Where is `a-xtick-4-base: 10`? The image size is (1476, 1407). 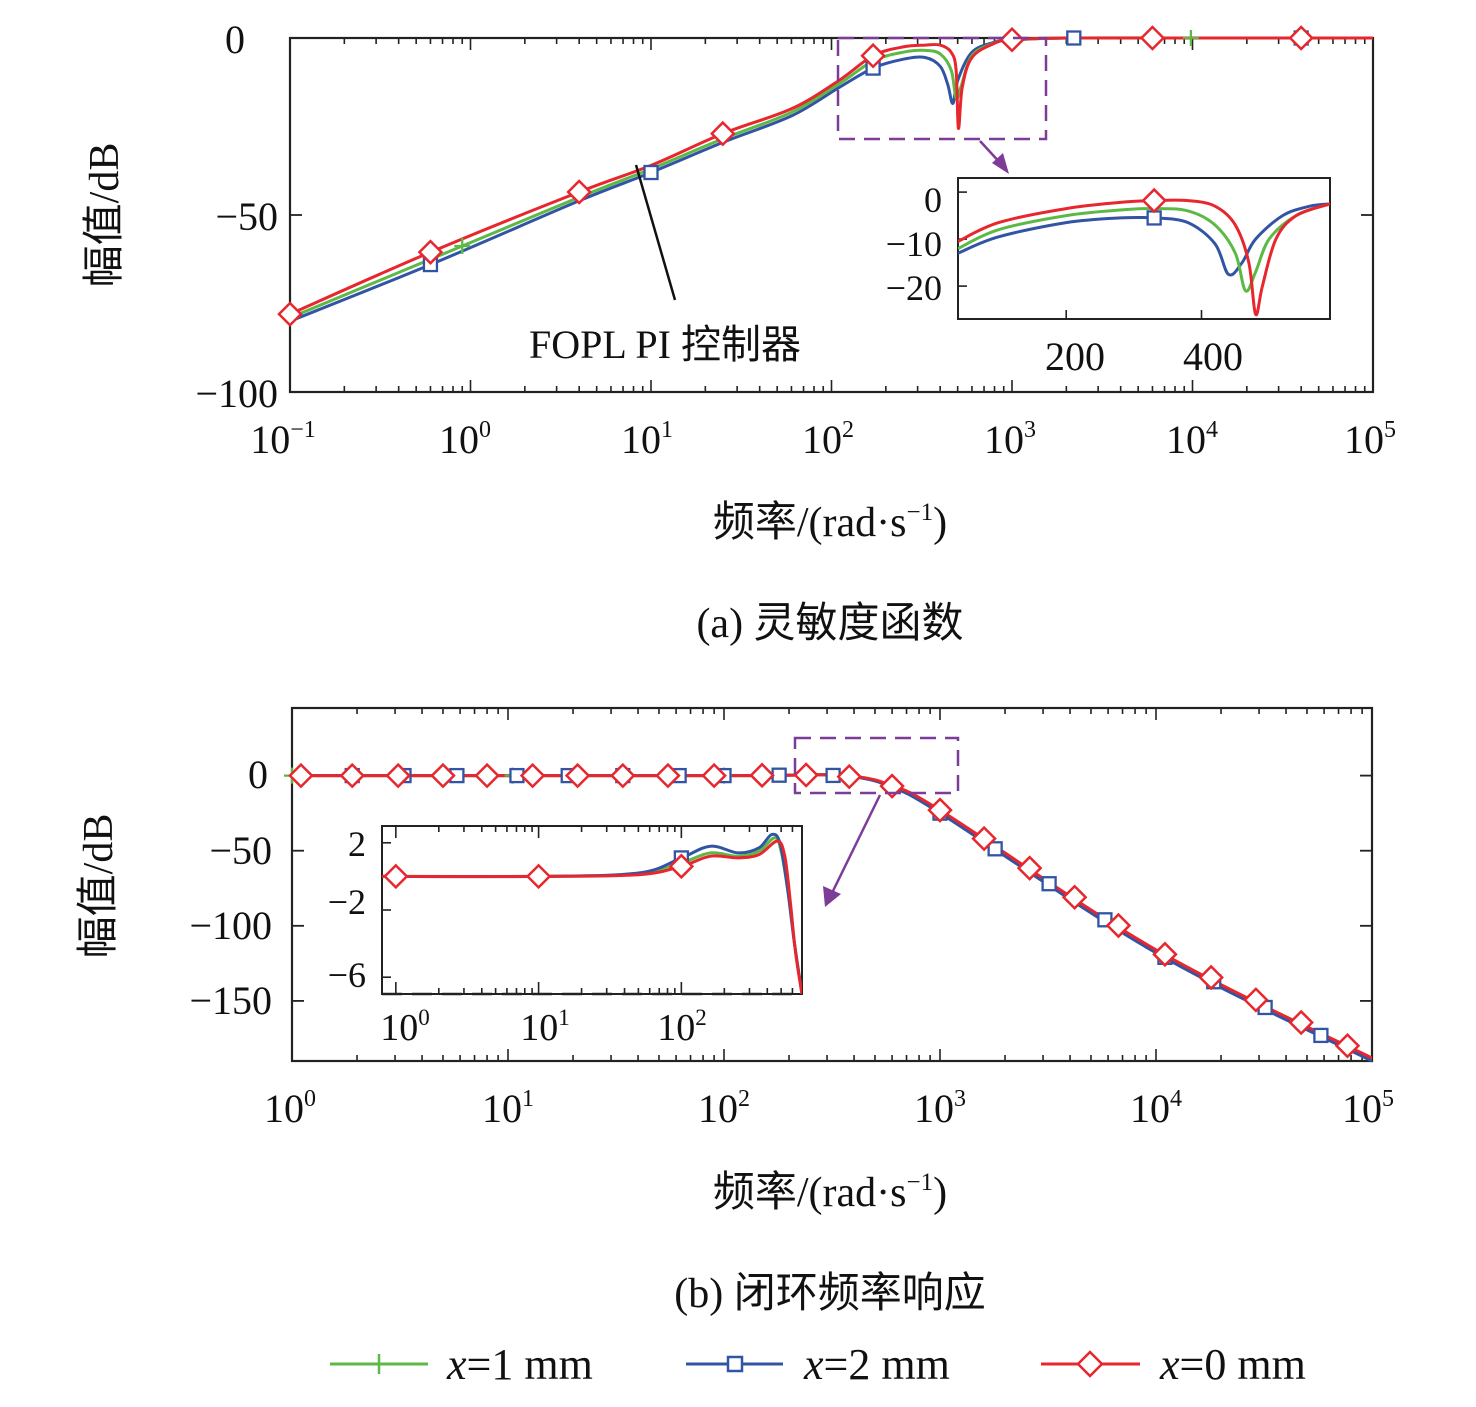
a-xtick-4-base: 10 is located at coordinates (1004, 439).